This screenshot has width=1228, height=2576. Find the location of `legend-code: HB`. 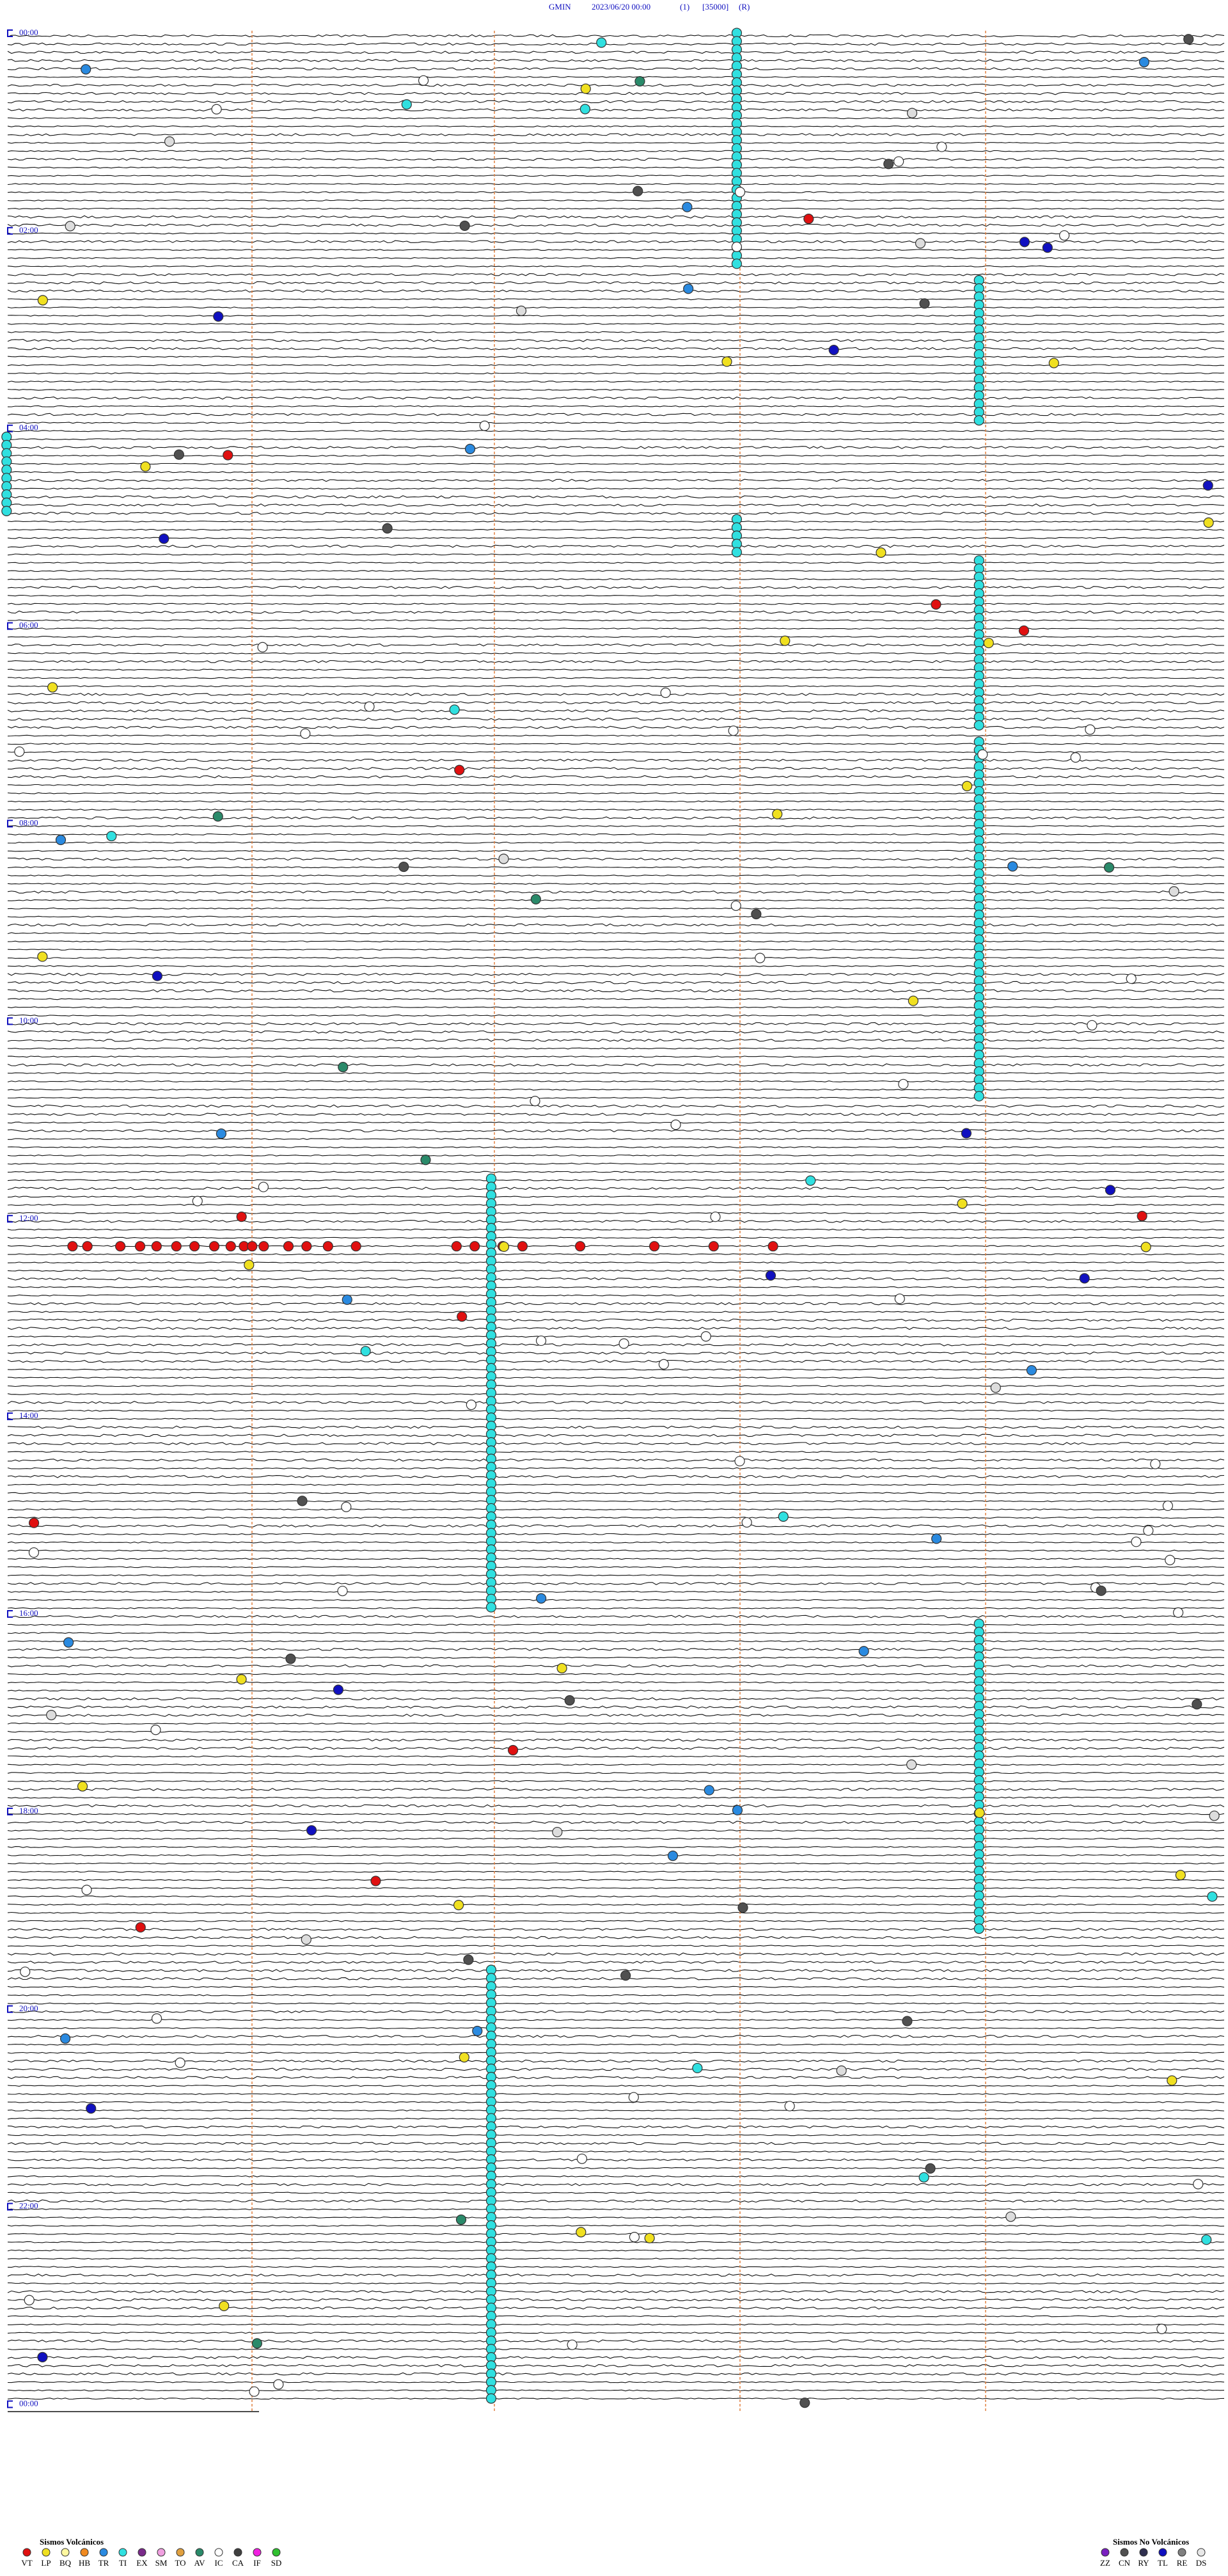

legend-code: HB is located at coordinates (84, 2563).